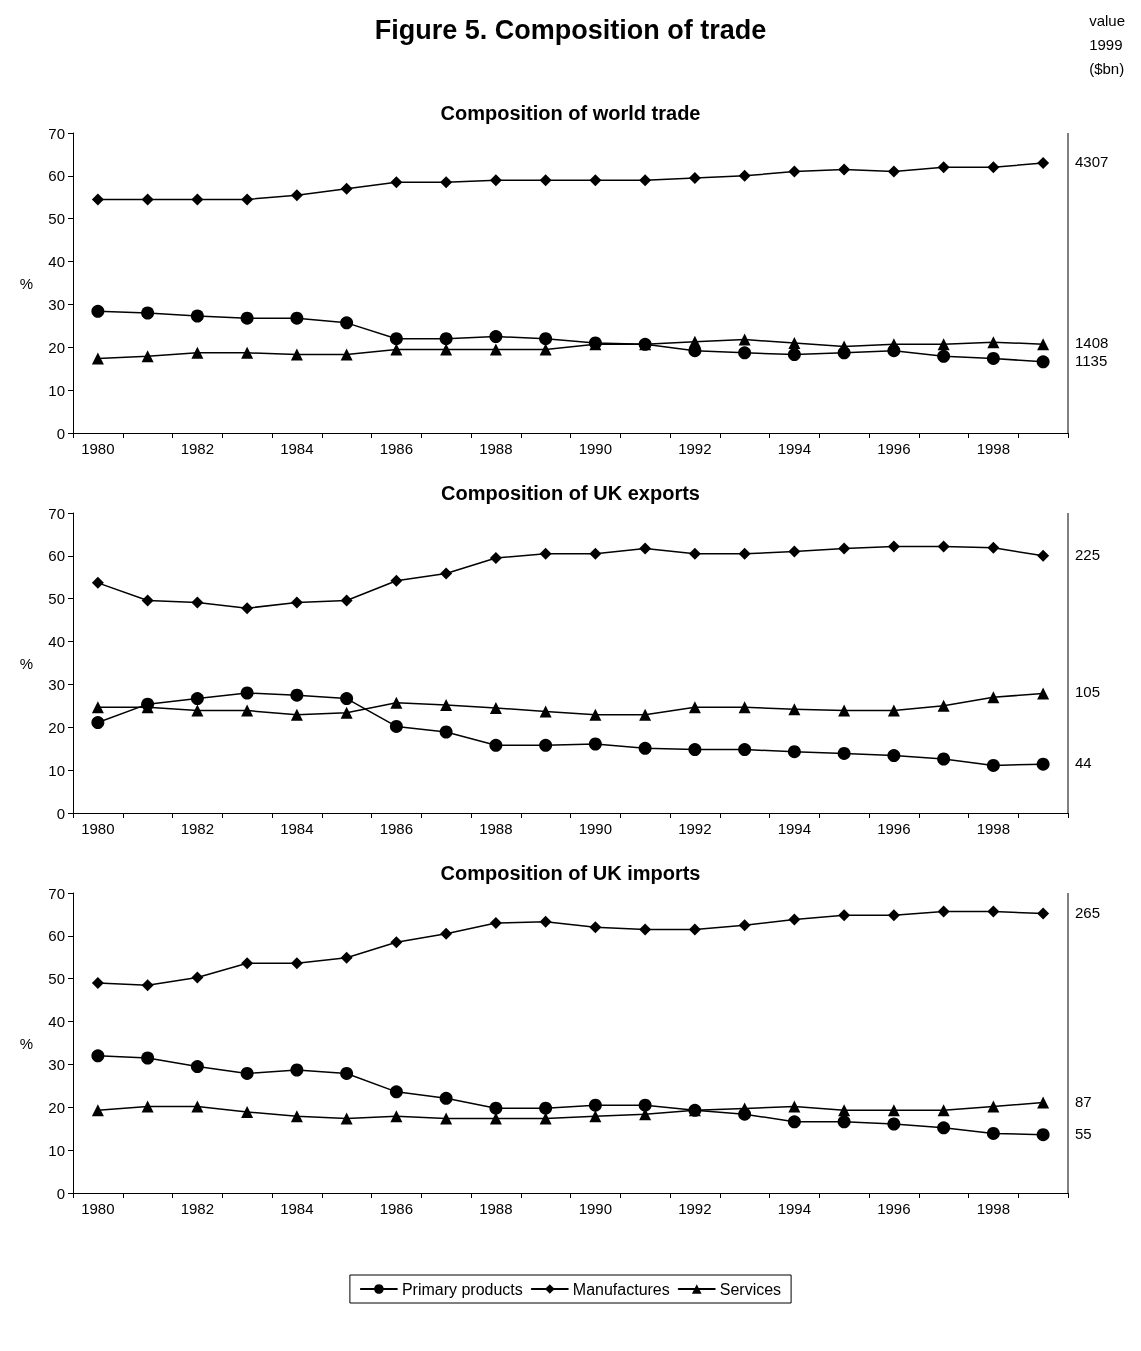  I want to click on x-tick-label: 1980, so click(98, 1208).